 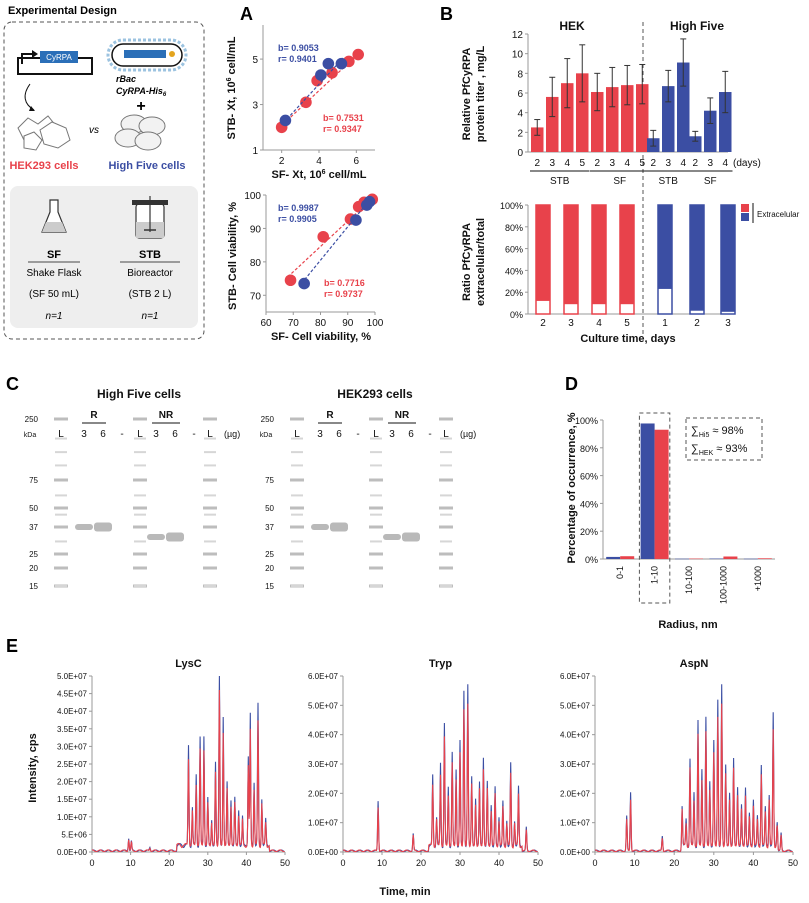 I want to click on plasmid-icon, so click(x=55, y=62).